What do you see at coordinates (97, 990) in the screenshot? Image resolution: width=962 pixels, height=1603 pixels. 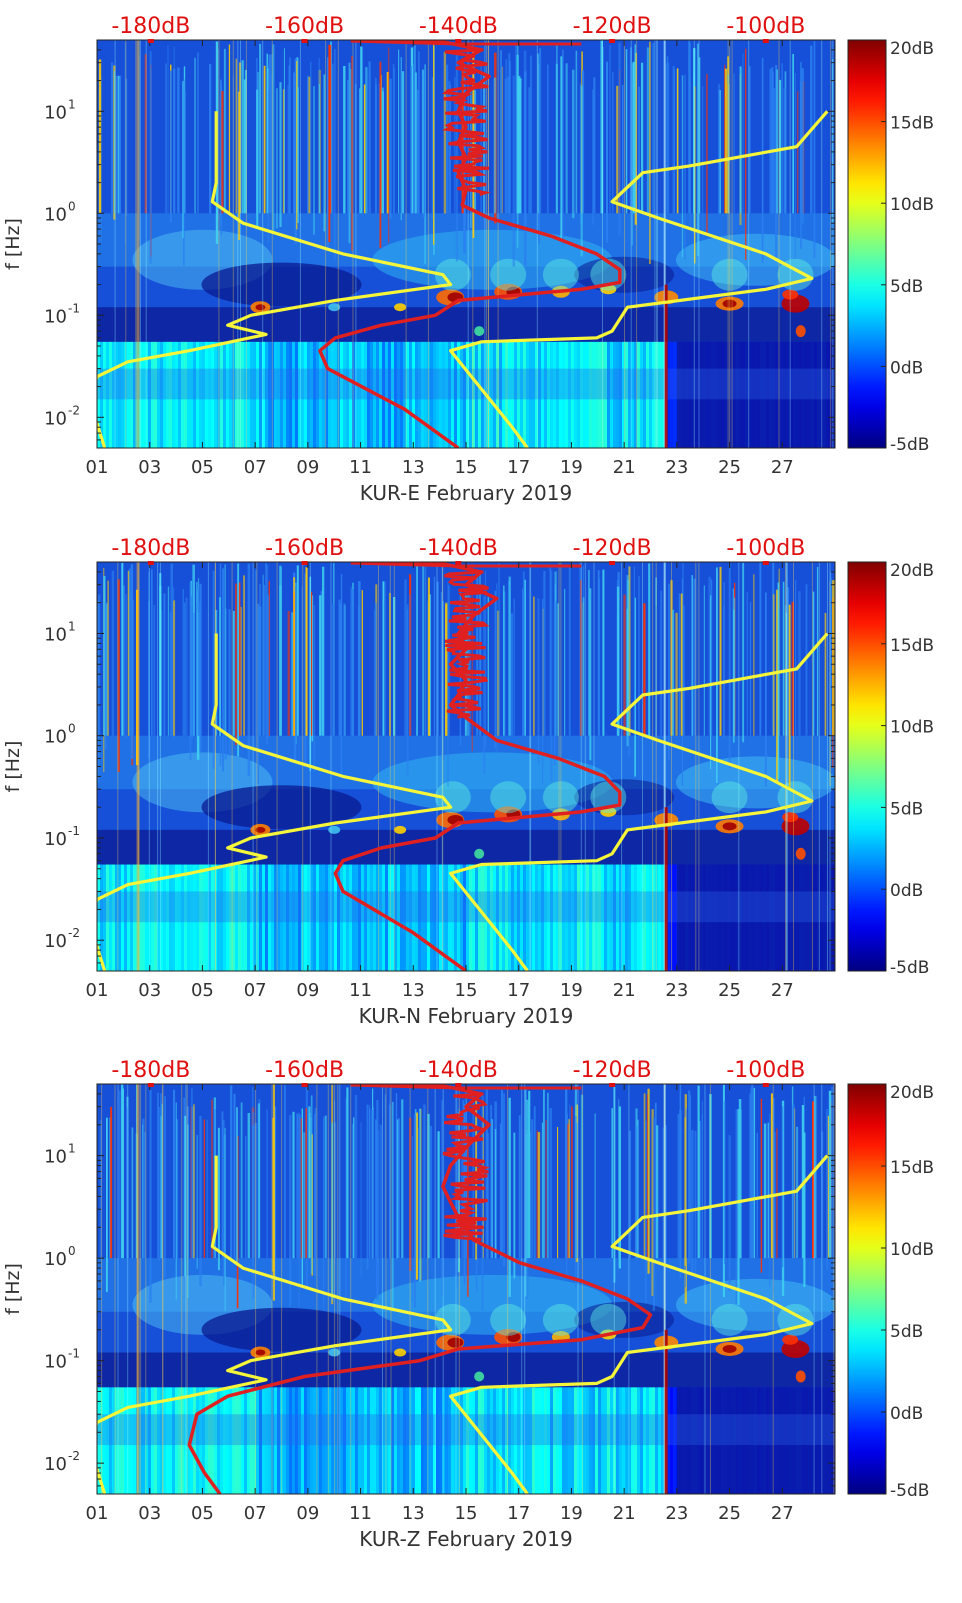 I see `x-tick-label: 01` at bounding box center [97, 990].